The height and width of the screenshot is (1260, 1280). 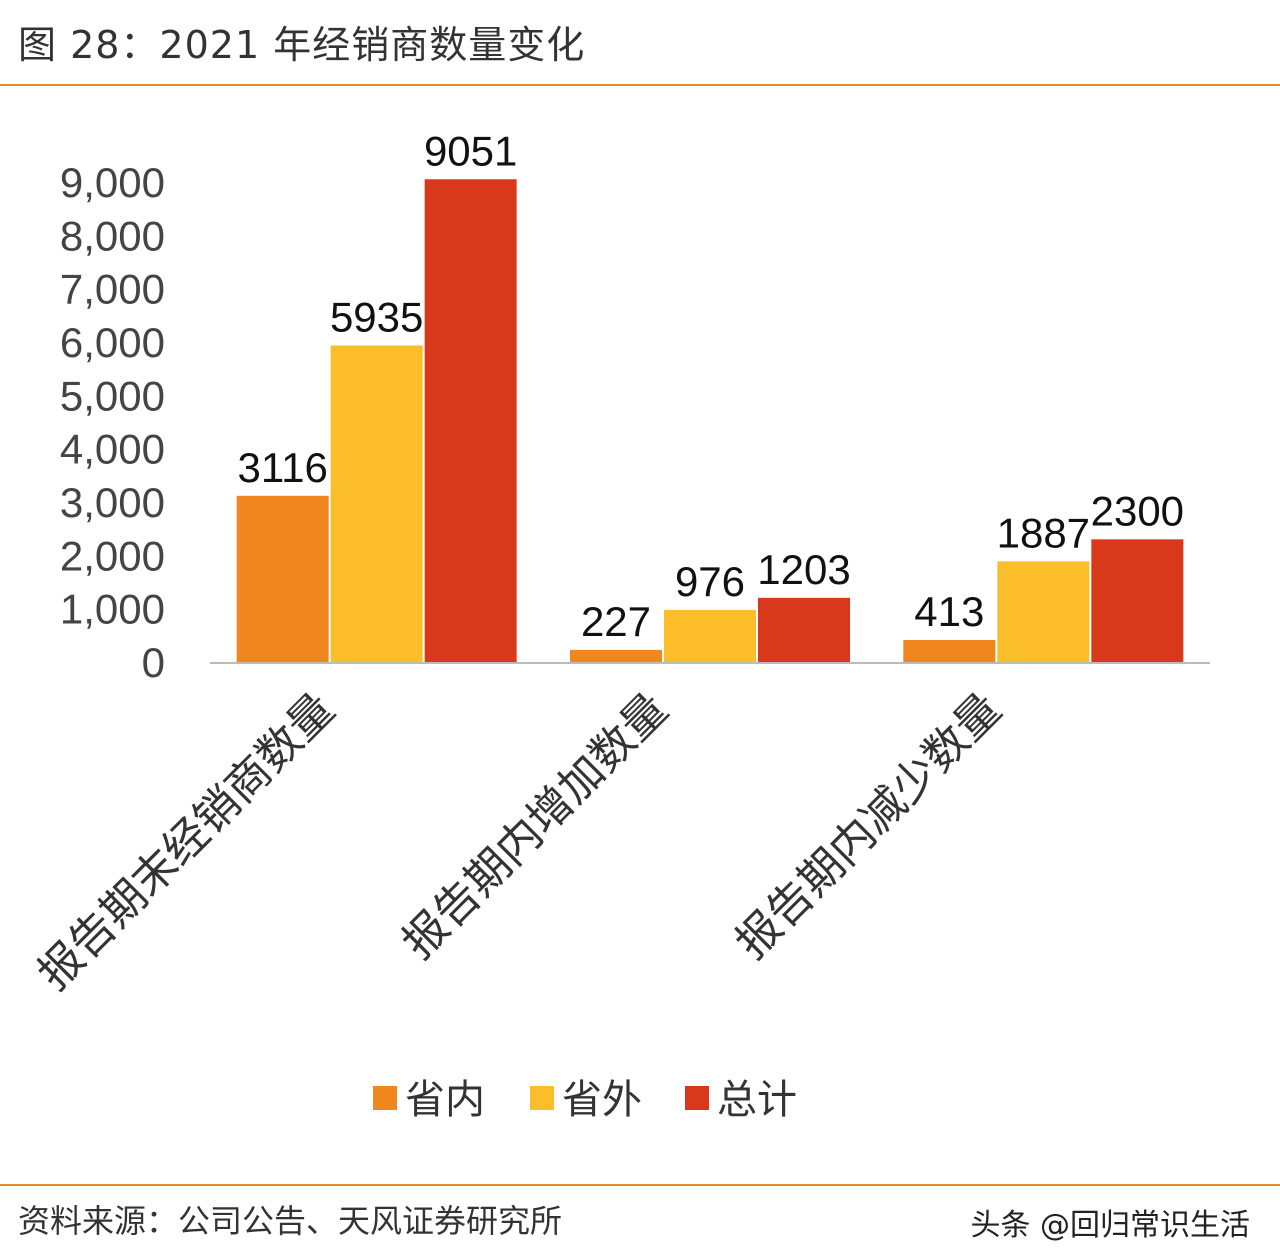 I want to click on y-tick-label: 3,000, so click(x=112, y=502).